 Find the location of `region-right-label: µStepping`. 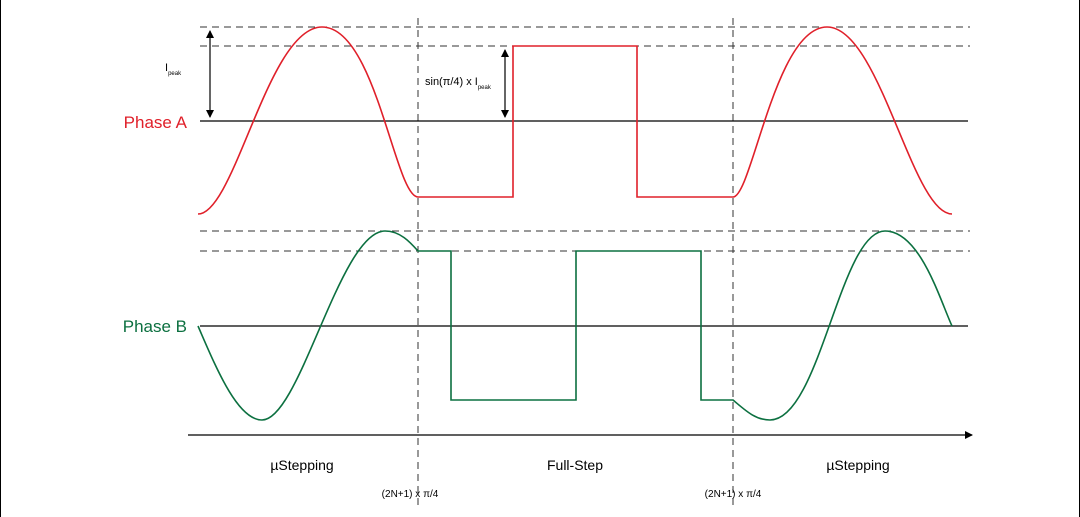

region-right-label: µStepping is located at coordinates (857, 465).